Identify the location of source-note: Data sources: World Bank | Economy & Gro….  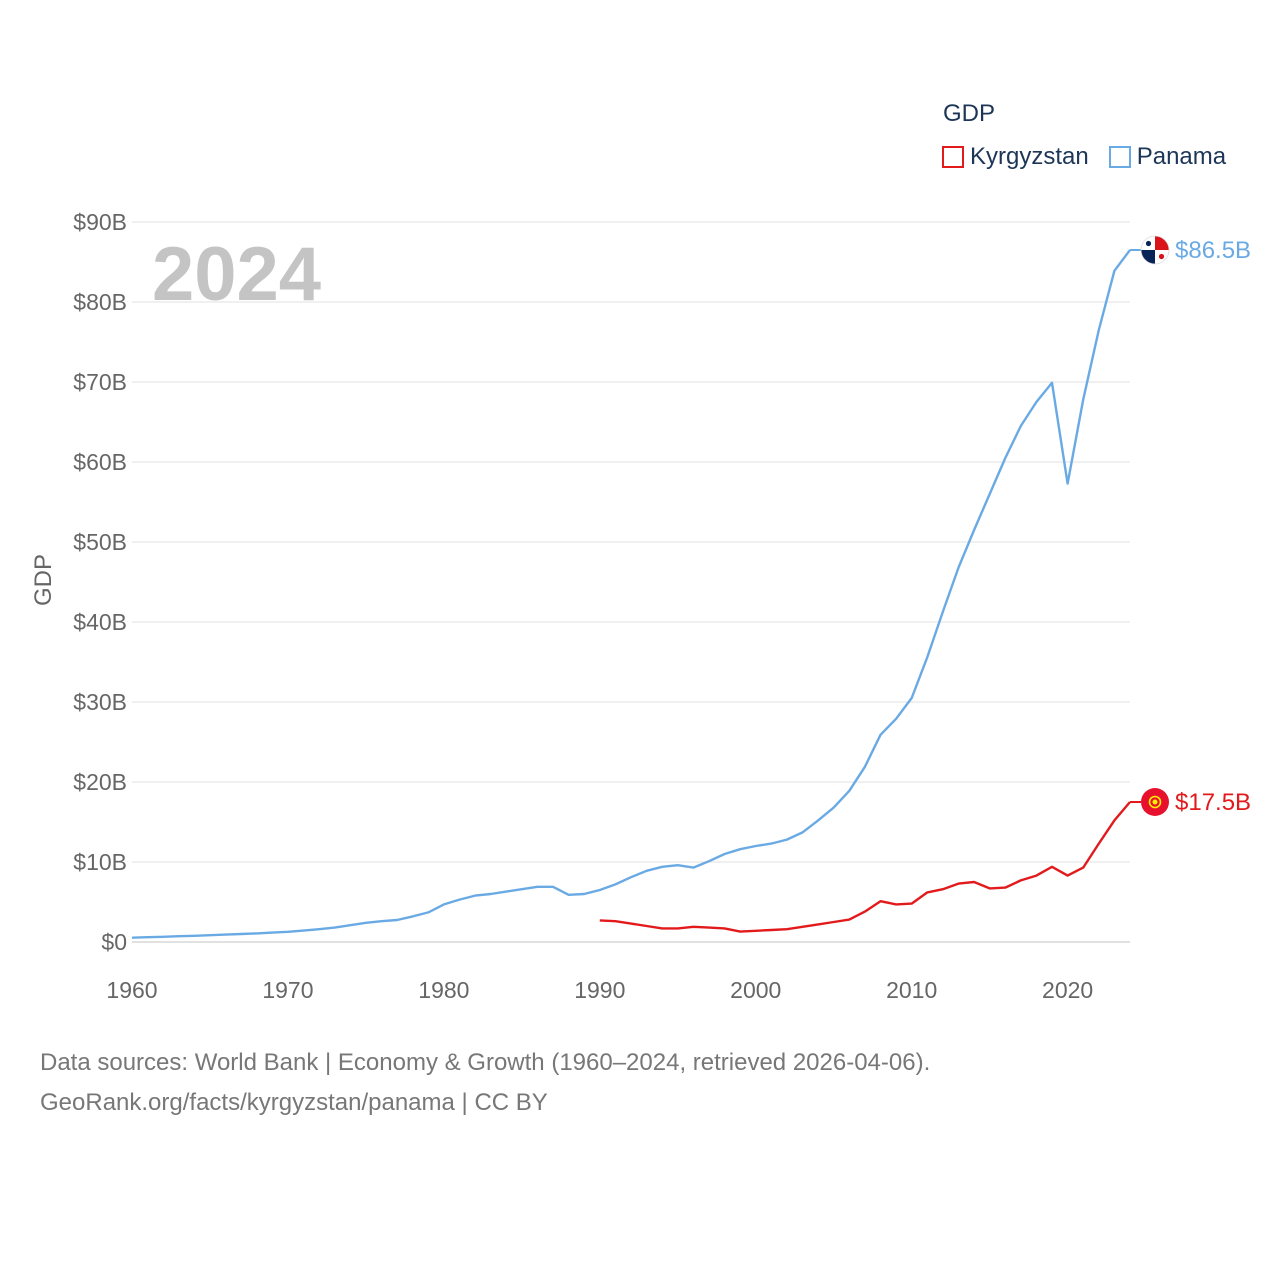
(485, 1083).